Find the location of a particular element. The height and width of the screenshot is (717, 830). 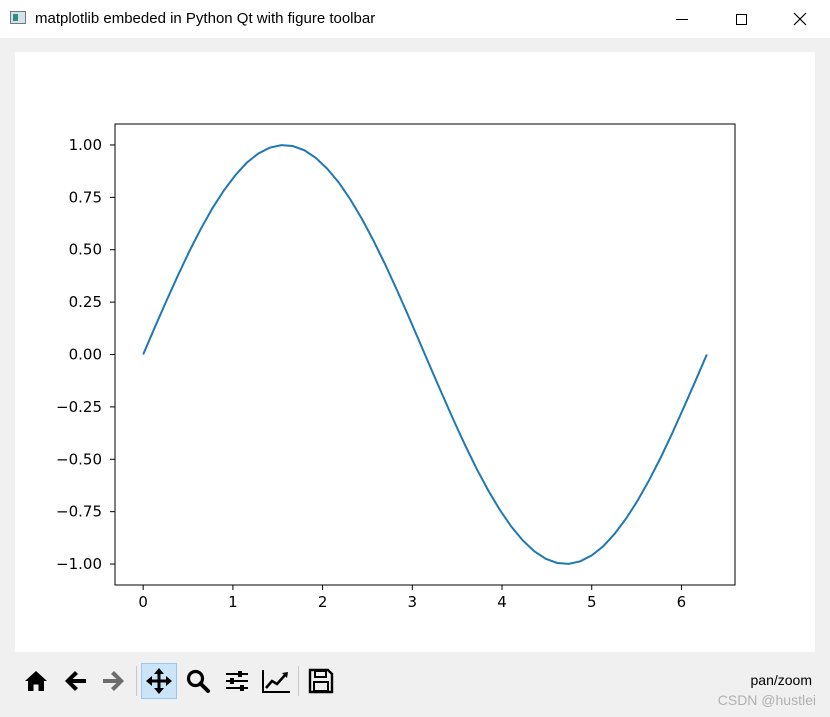

y-tick-label: 0.00 is located at coordinates (85, 355).